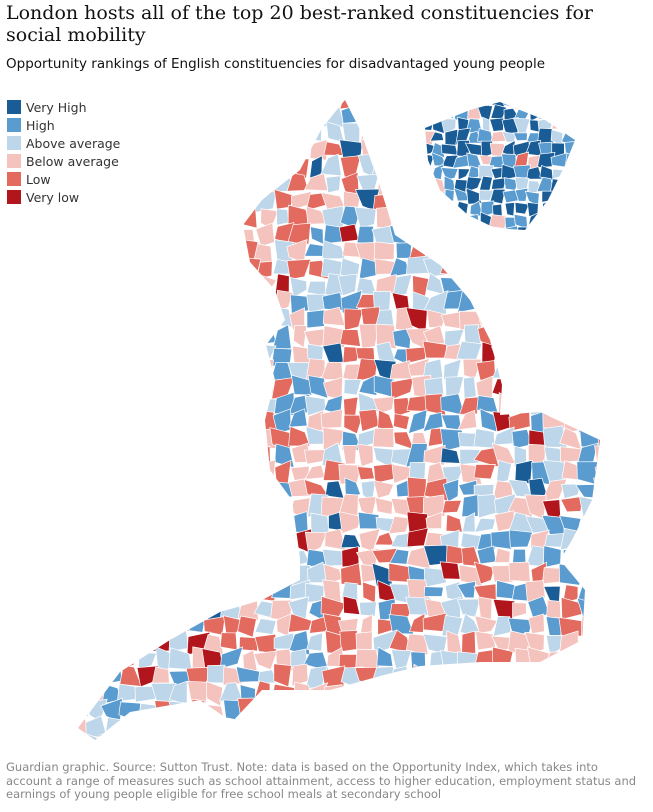 The image size is (653, 812). Describe the element at coordinates (38, 179) in the screenshot. I see `legend-label: Low` at that location.